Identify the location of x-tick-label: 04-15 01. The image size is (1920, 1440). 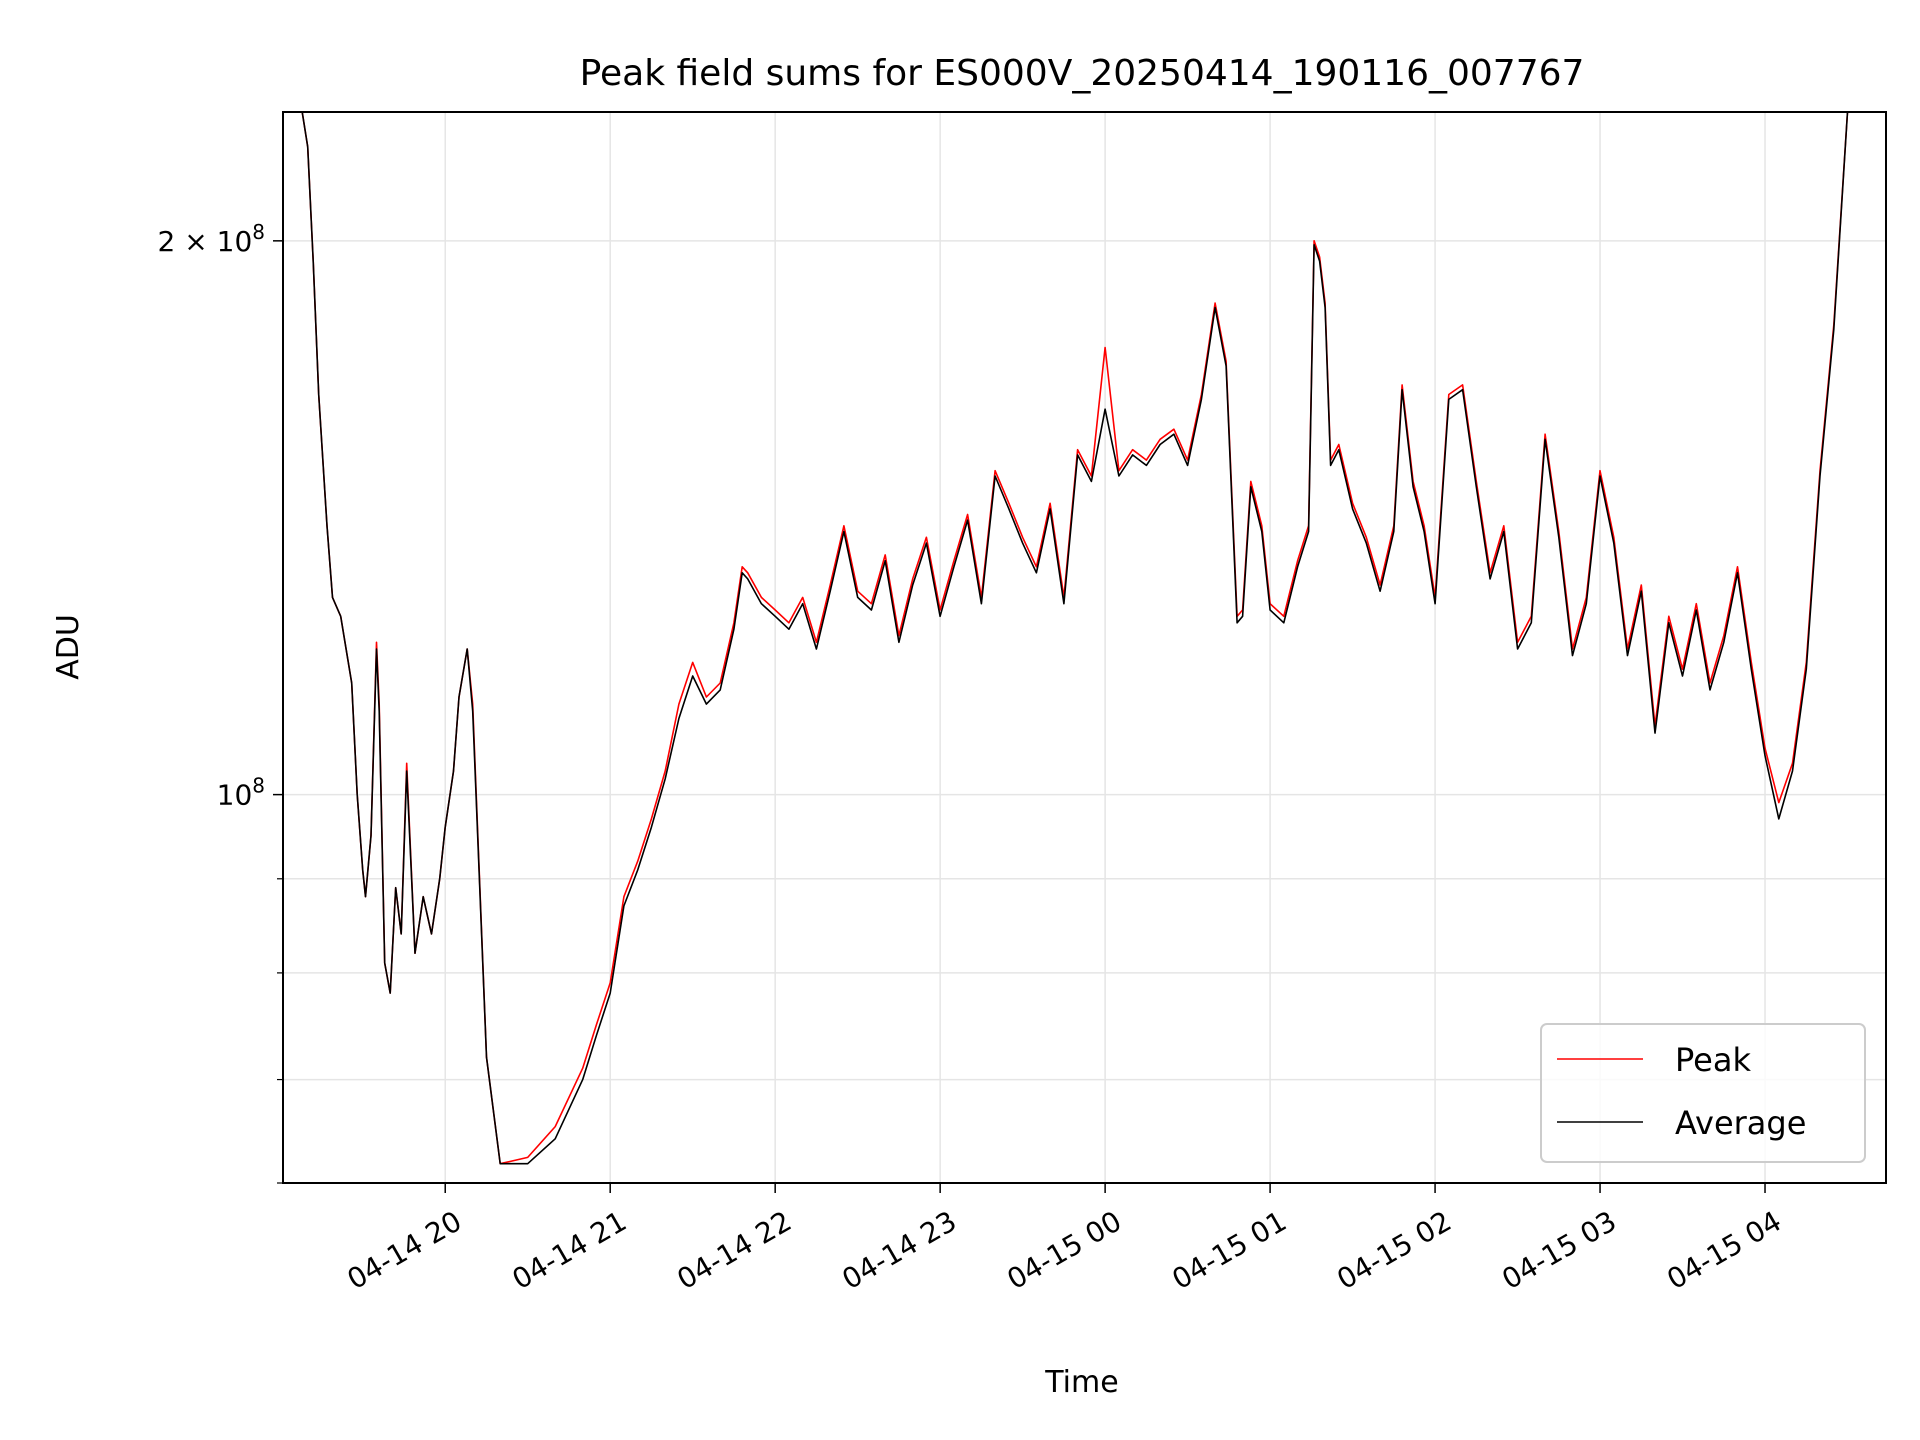
(1229, 1250).